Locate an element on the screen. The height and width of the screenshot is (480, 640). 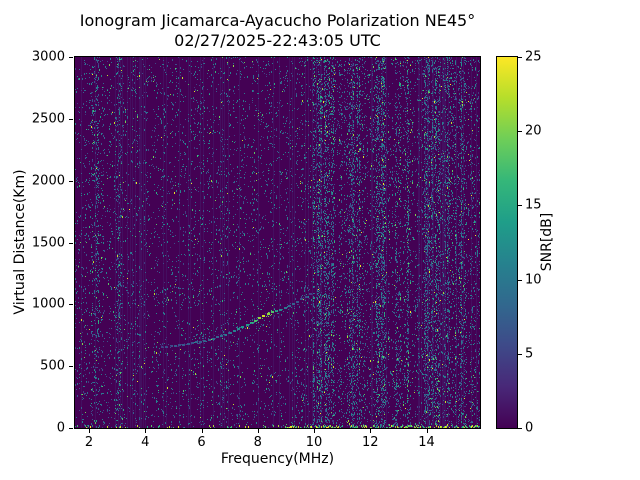
x-tick-label: 12 is located at coordinates (370, 442).